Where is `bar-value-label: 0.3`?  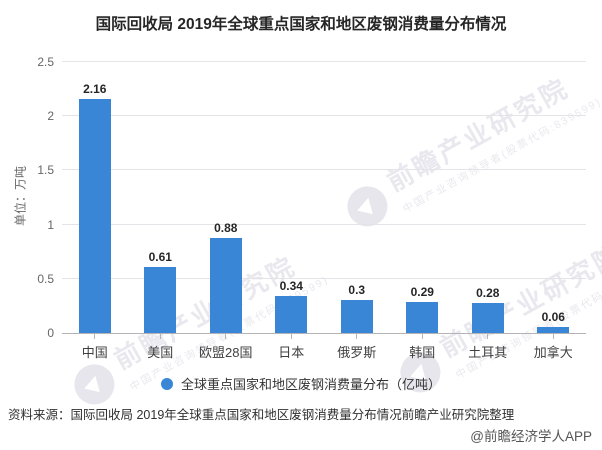 bar-value-label: 0.3 is located at coordinates (357, 290).